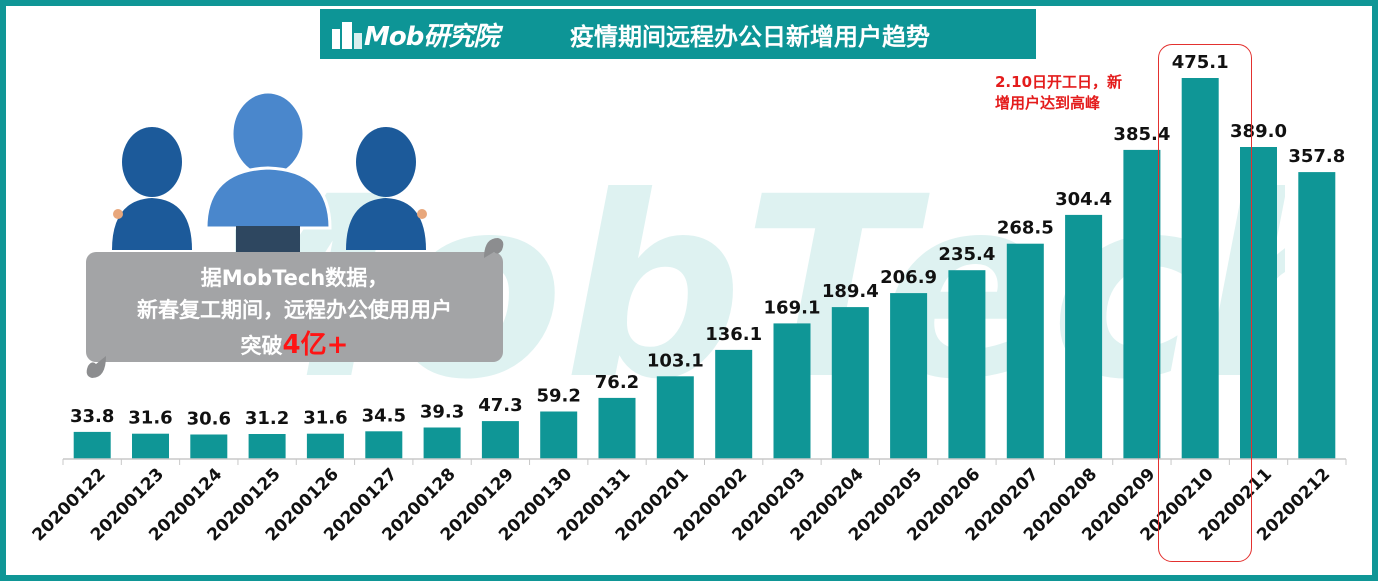 This screenshot has height=581, width=1378. What do you see at coordinates (908, 277) in the screenshot?
I see `value-label-20200205: 206.9` at bounding box center [908, 277].